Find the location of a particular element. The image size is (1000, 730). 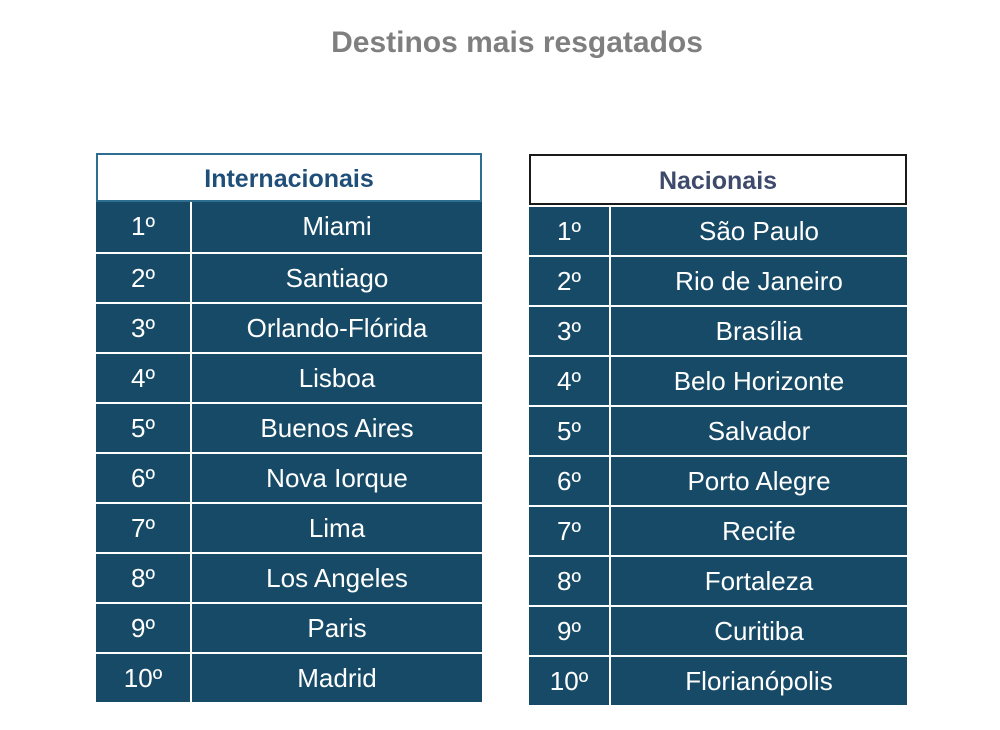

table-row: 3º Orlando-Flórida is located at coordinates (289, 327).